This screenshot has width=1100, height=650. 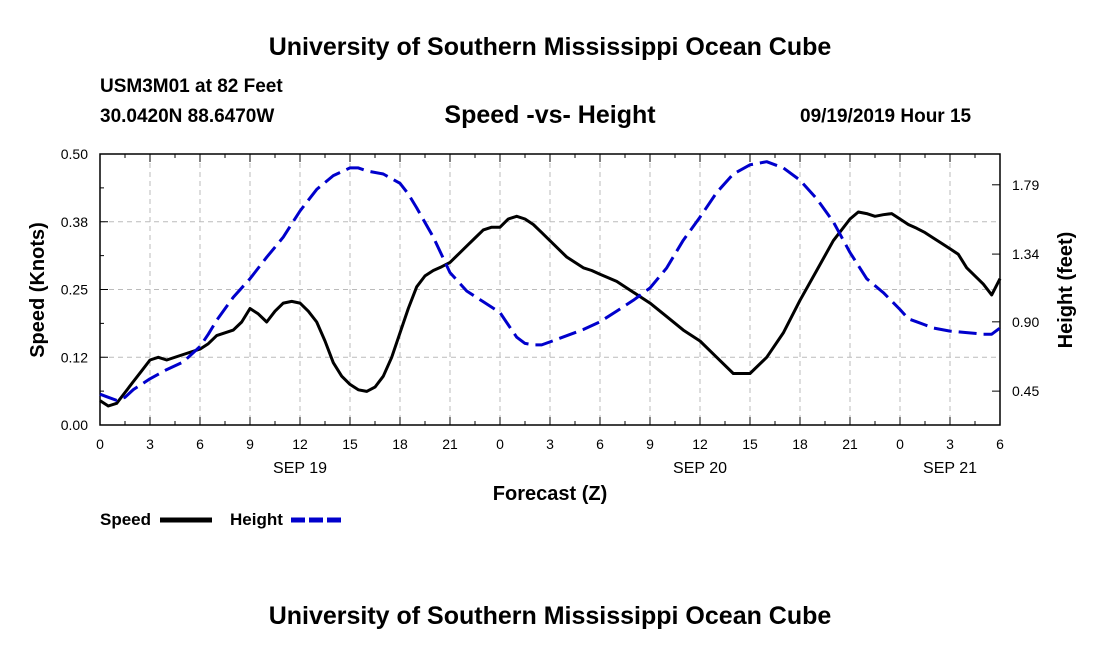 I want to click on y2-tick-label: 0.45, so click(x=1025, y=391).